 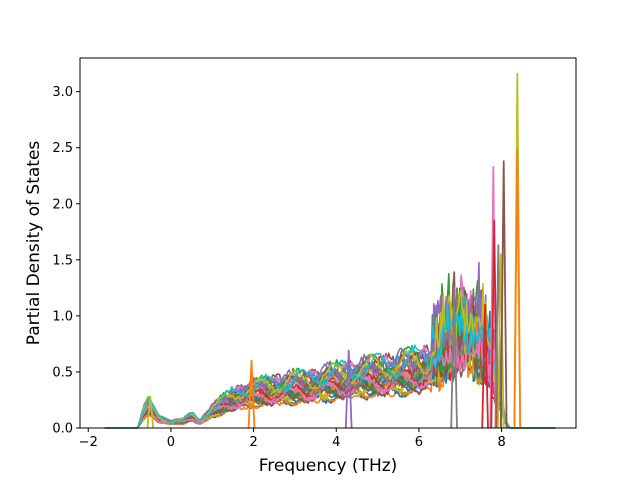 I want to click on x-tick-label: −2, so click(x=88, y=442).